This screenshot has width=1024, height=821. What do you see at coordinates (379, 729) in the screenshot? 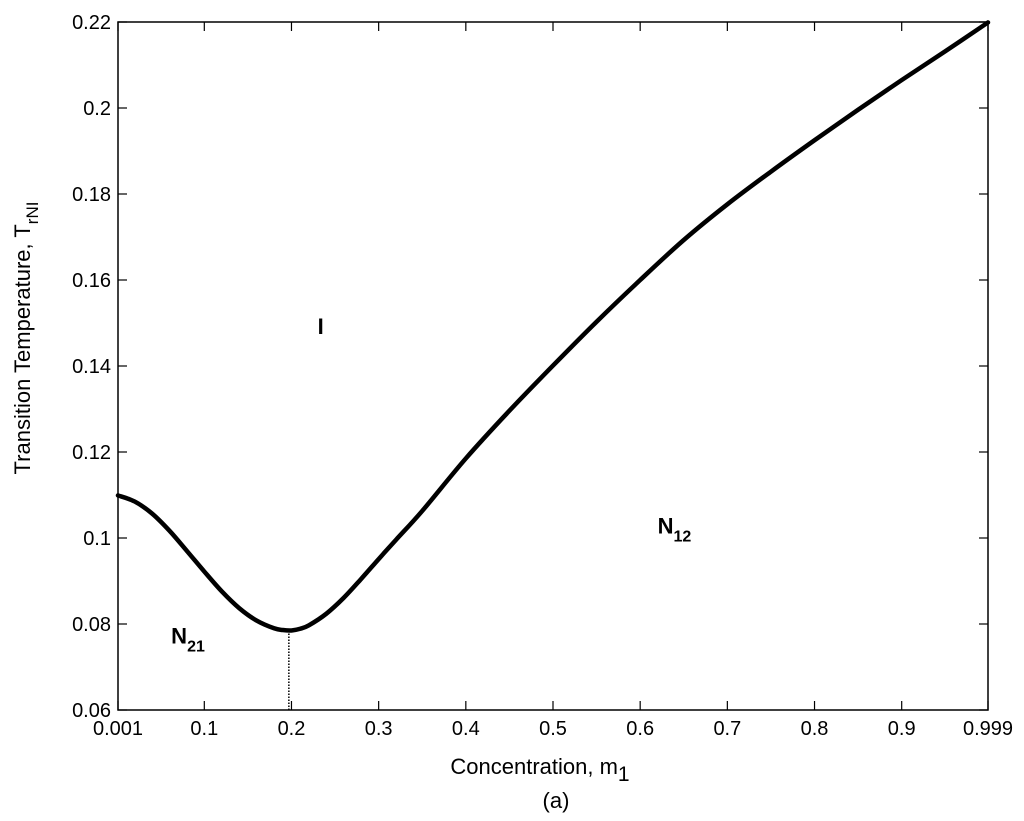
I see `x-tick-label: 0.3` at bounding box center [379, 729].